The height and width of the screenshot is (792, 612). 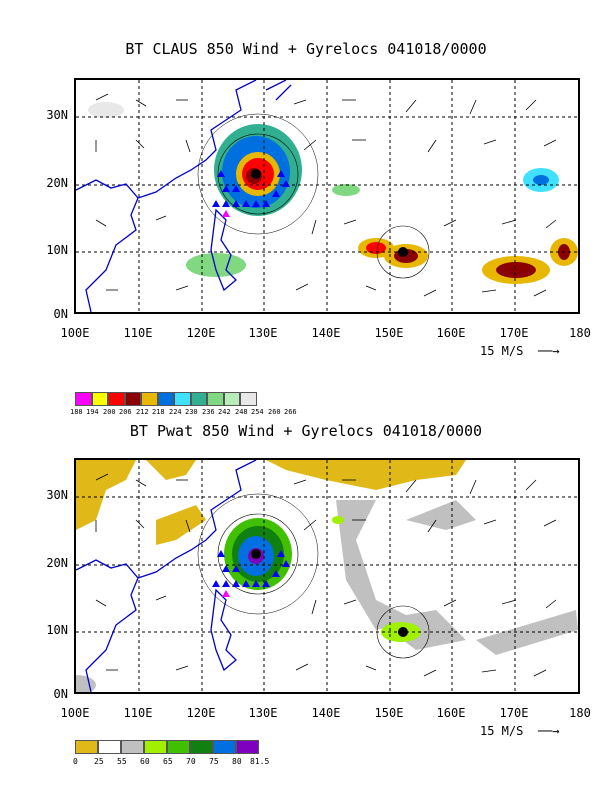 What do you see at coordinates (502, 731) in the screenshot?
I see `panel2-reference-vector-label: 15 M/S` at bounding box center [502, 731].